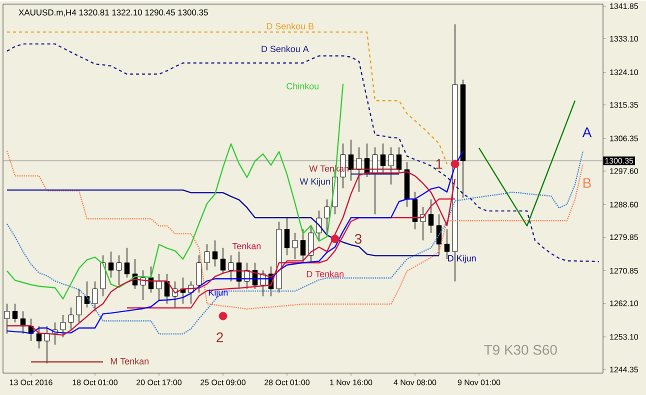 The height and width of the screenshot is (395, 646). I want to click on text: W Kijun, so click(315, 182).